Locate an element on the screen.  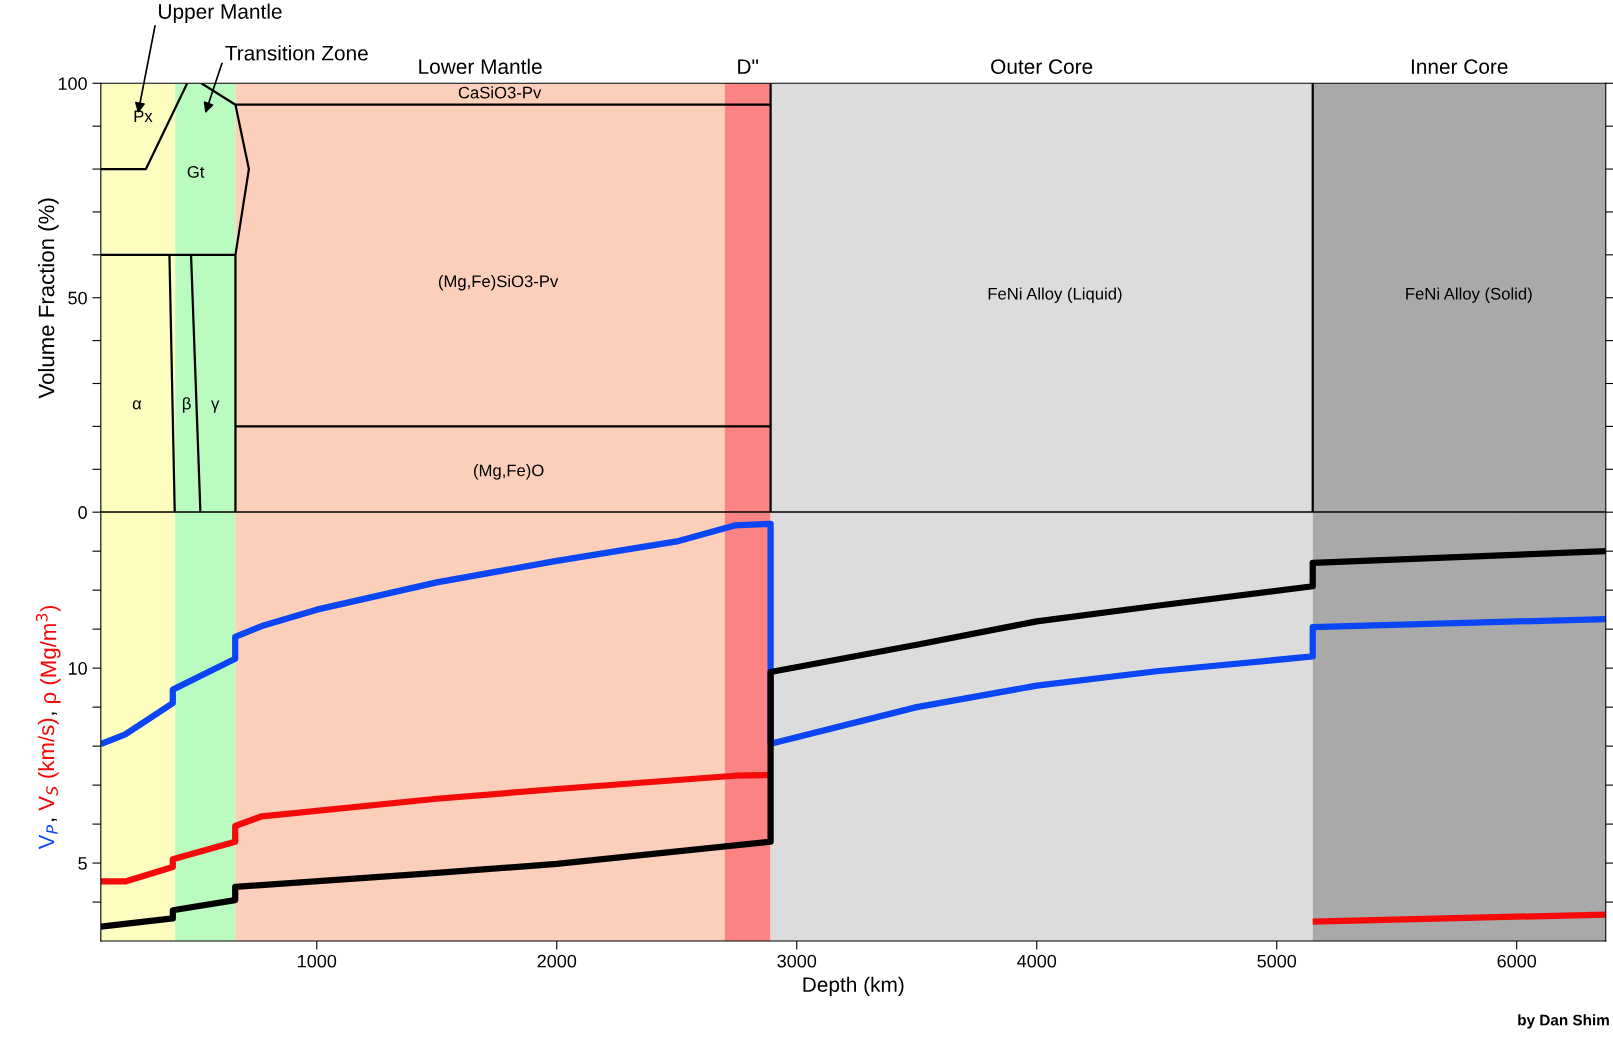
x-tick-label: 4000 is located at coordinates (1037, 961).